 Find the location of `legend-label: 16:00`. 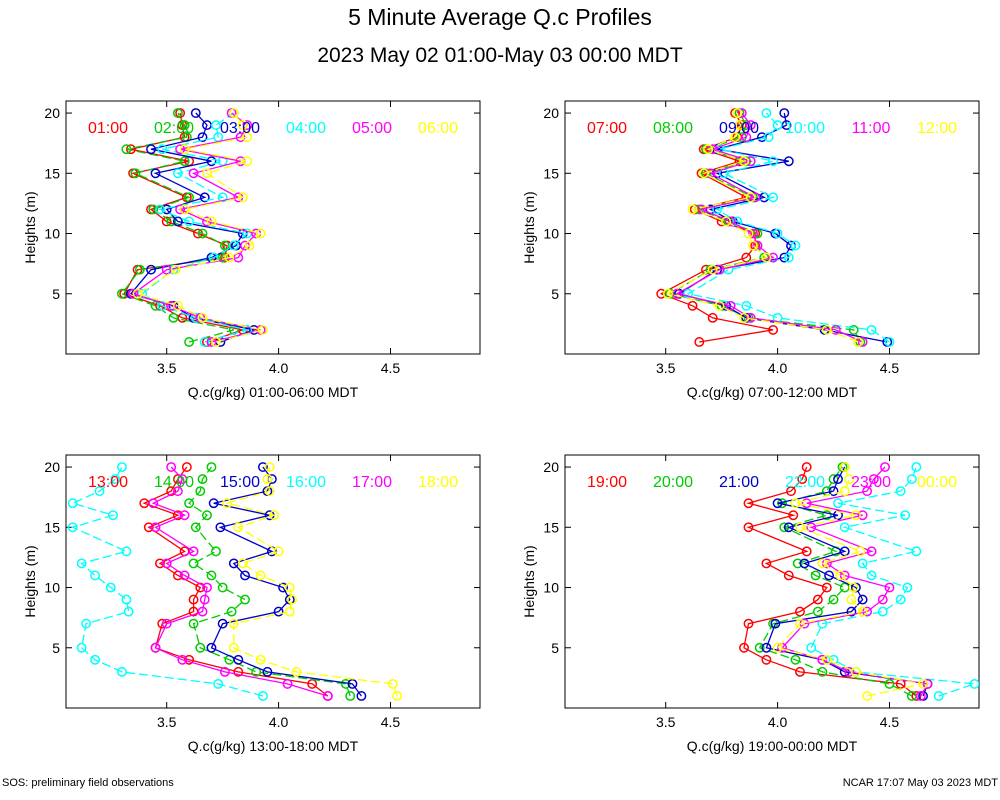

legend-label: 16:00 is located at coordinates (306, 482).